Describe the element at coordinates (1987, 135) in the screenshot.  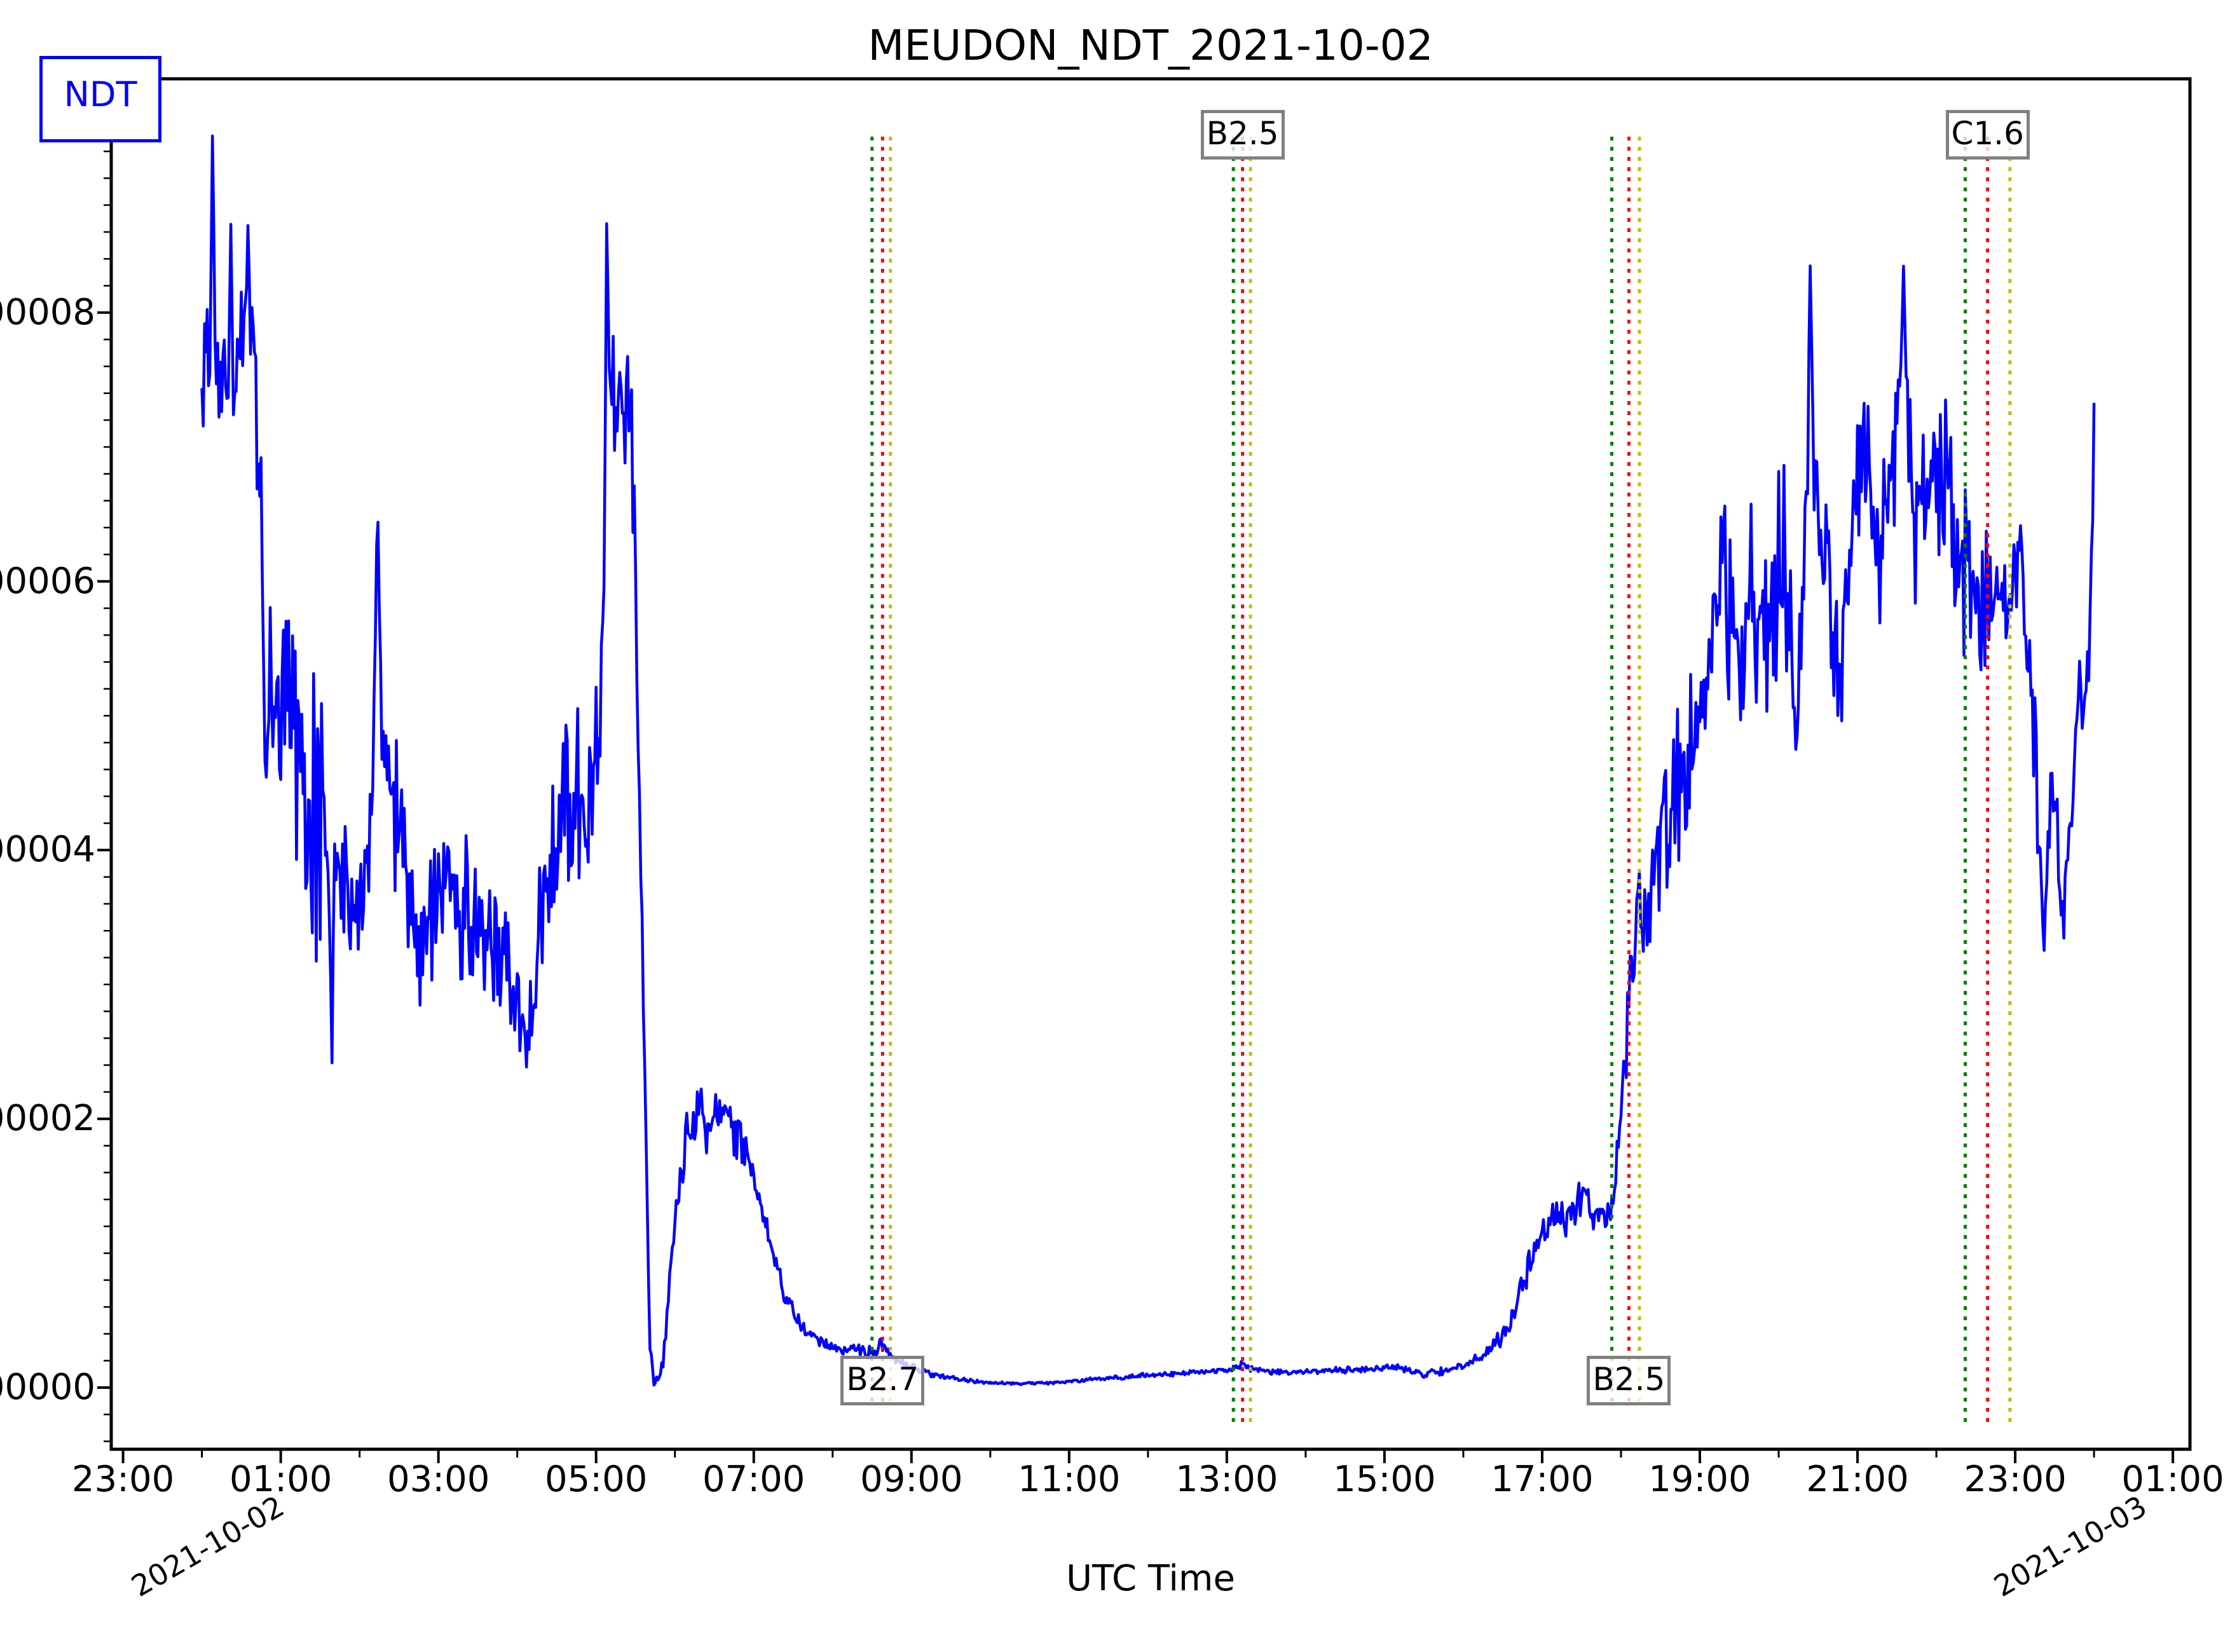
I see `flare-label-c16: C1.6` at that location.